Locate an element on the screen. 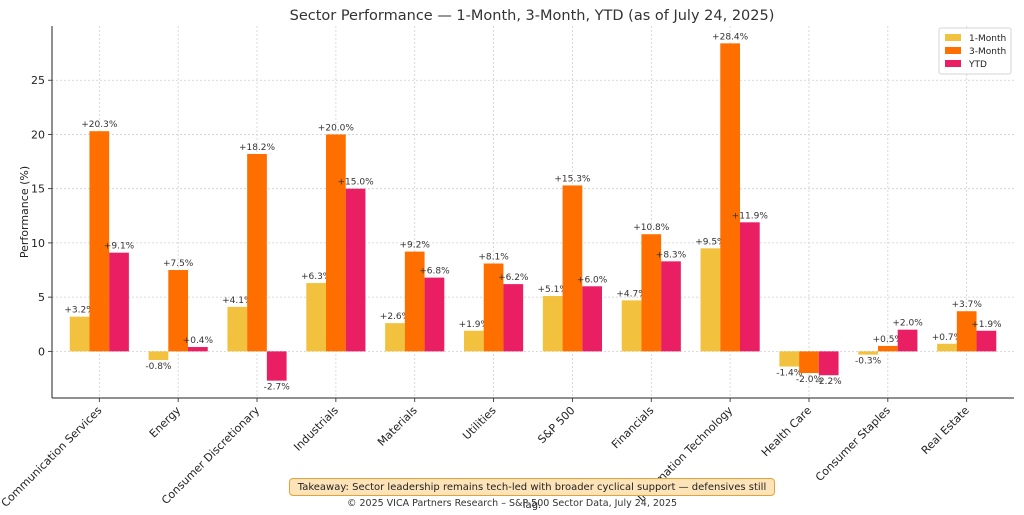 The height and width of the screenshot is (515, 1024). y-tick-label: 5 is located at coordinates (41, 297).